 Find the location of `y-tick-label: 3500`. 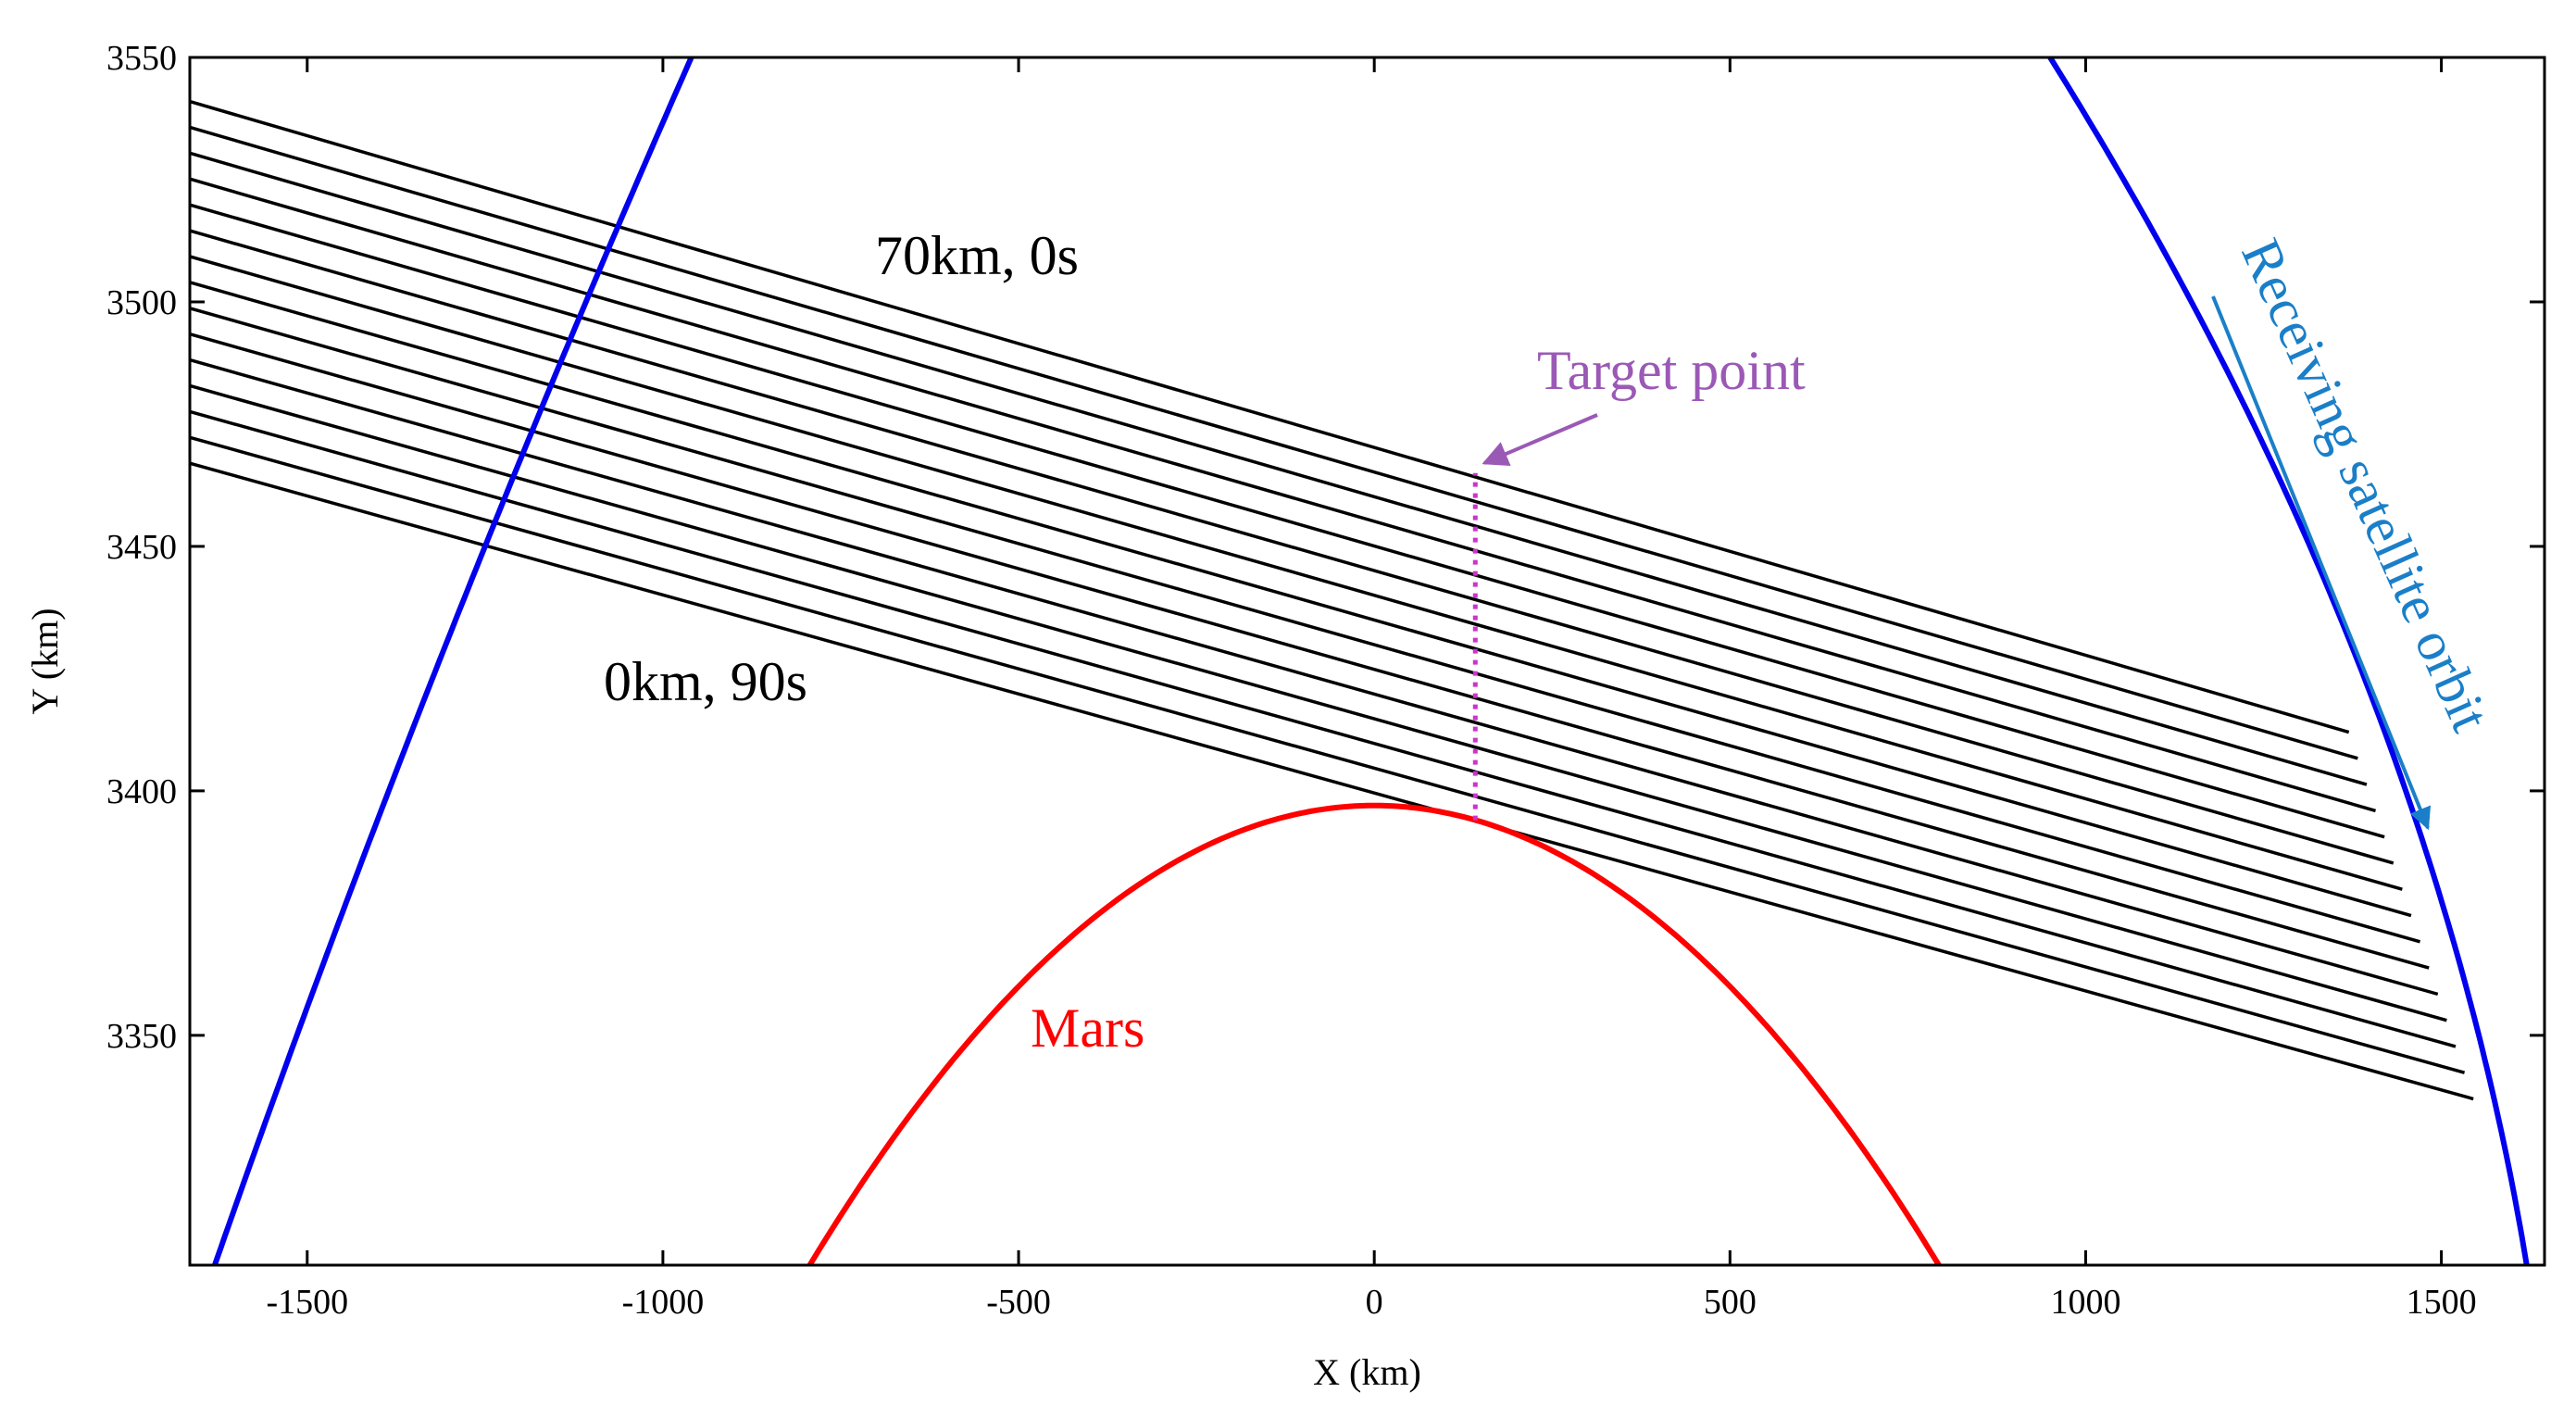

y-tick-label: 3500 is located at coordinates (141, 302).